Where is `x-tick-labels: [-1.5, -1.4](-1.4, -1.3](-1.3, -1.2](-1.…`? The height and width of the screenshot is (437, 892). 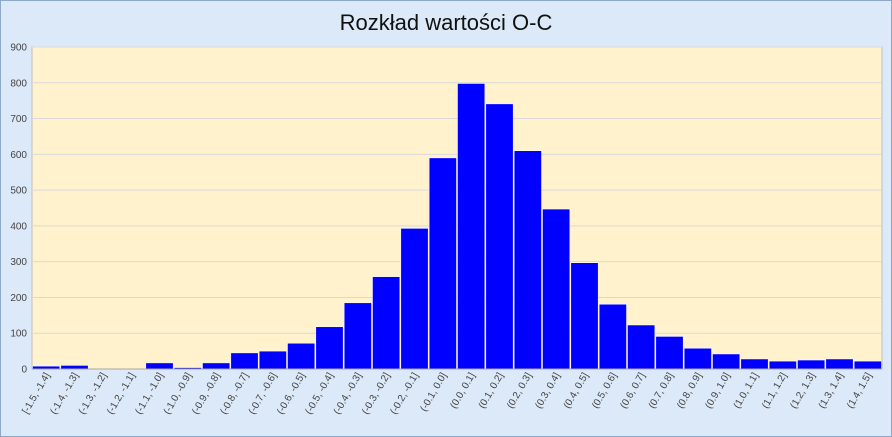 x-tick-labels: [-1.5, -1.4](-1.4, -1.3](-1.3, -1.2](-1.… is located at coordinates (447, 394).